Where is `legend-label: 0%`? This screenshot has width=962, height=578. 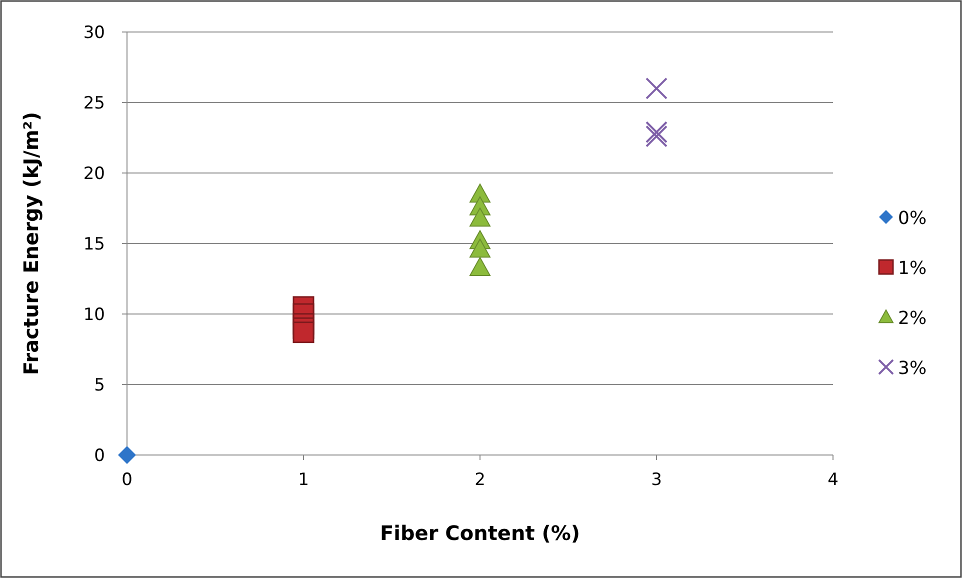
legend-label: 0% is located at coordinates (912, 218).